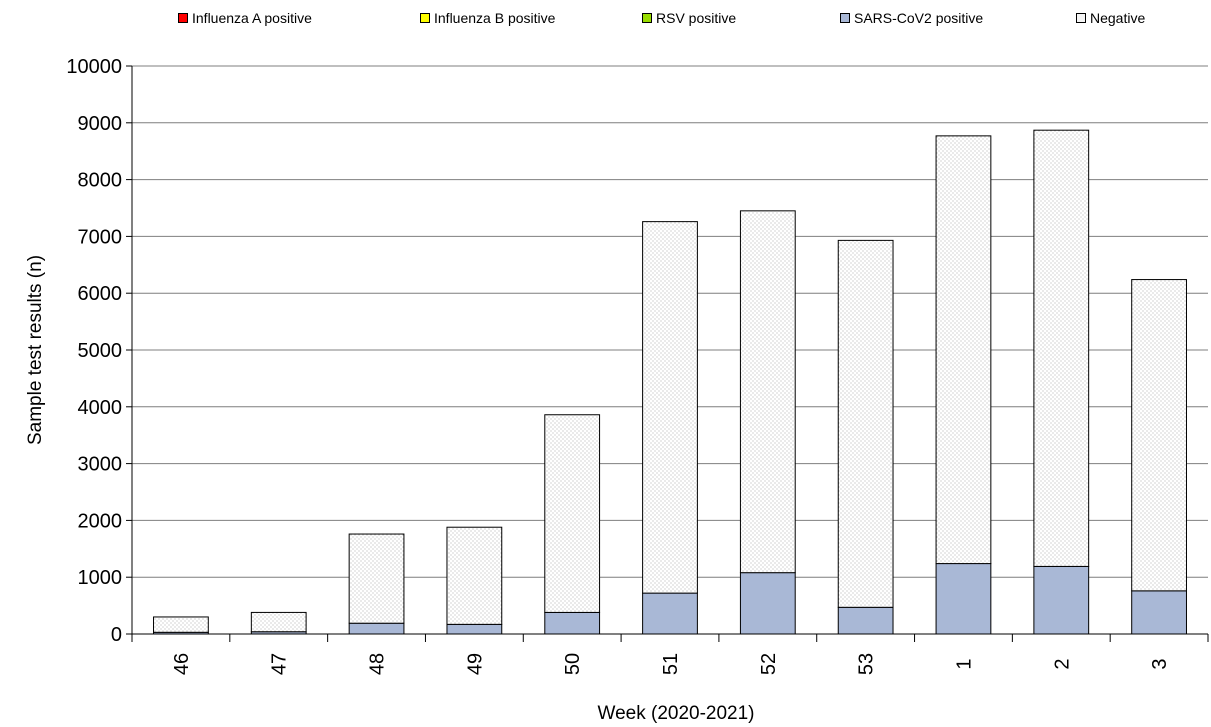 The width and height of the screenshot is (1211, 727). Describe the element at coordinates (475, 664) in the screenshot. I see `x-tick-label: 49` at that location.